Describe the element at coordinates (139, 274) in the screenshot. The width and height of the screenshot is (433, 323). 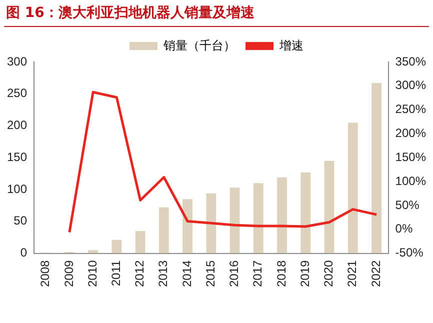
I see `x-tick-label: 2012` at that location.